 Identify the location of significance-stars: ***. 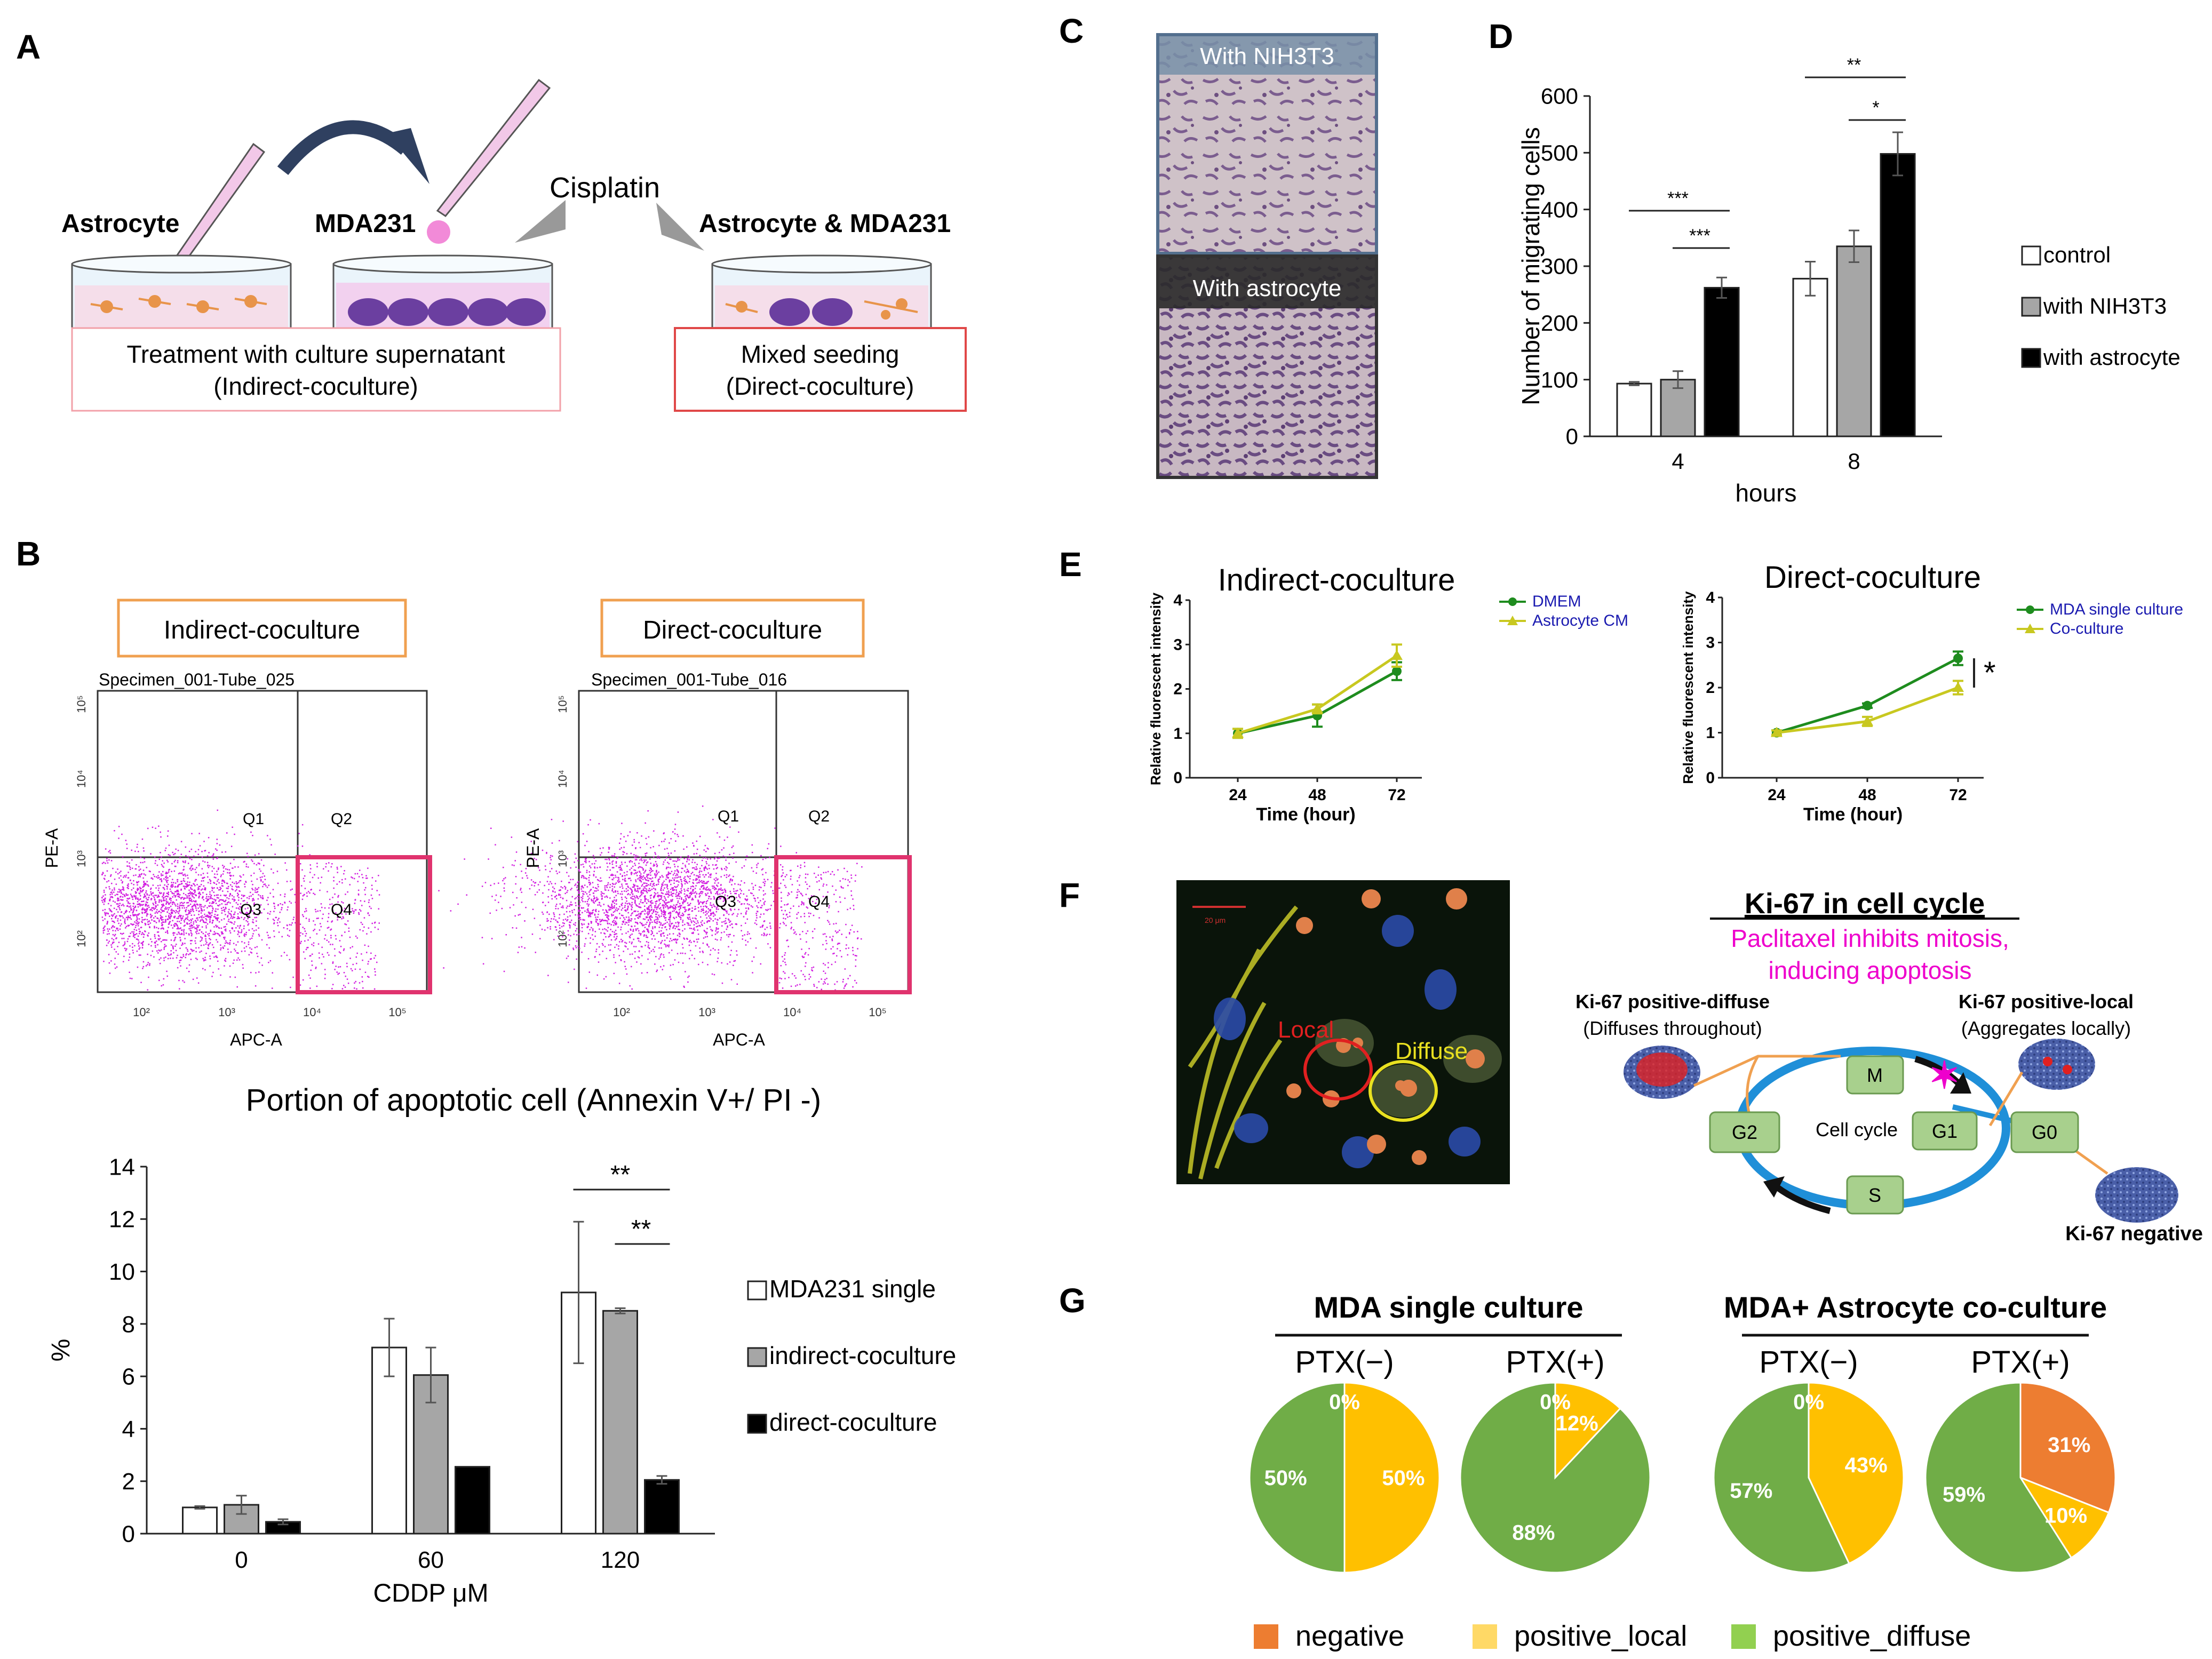
(1678, 198).